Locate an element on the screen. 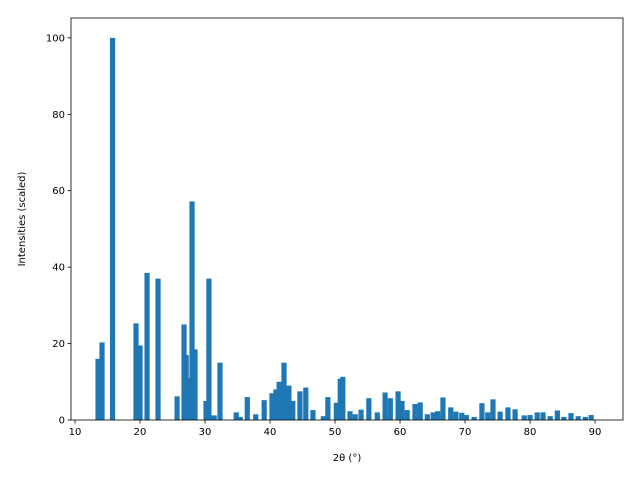 This screenshot has height=484, width=640. y-tick-label: 40 is located at coordinates (58, 268).